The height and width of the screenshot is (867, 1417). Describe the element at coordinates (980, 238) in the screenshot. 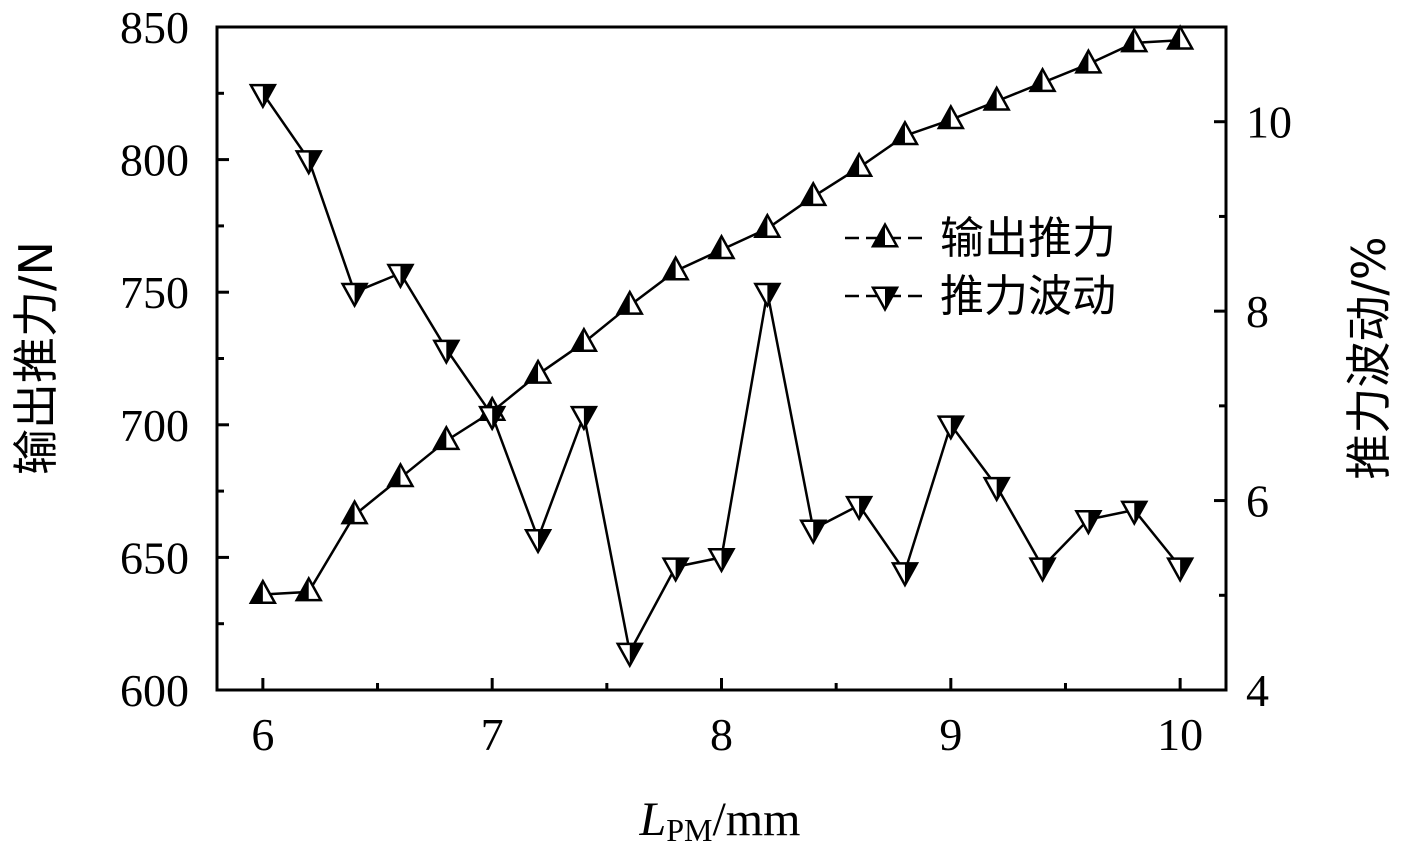

I see `legend-entry-thrust: 输出推力` at that location.